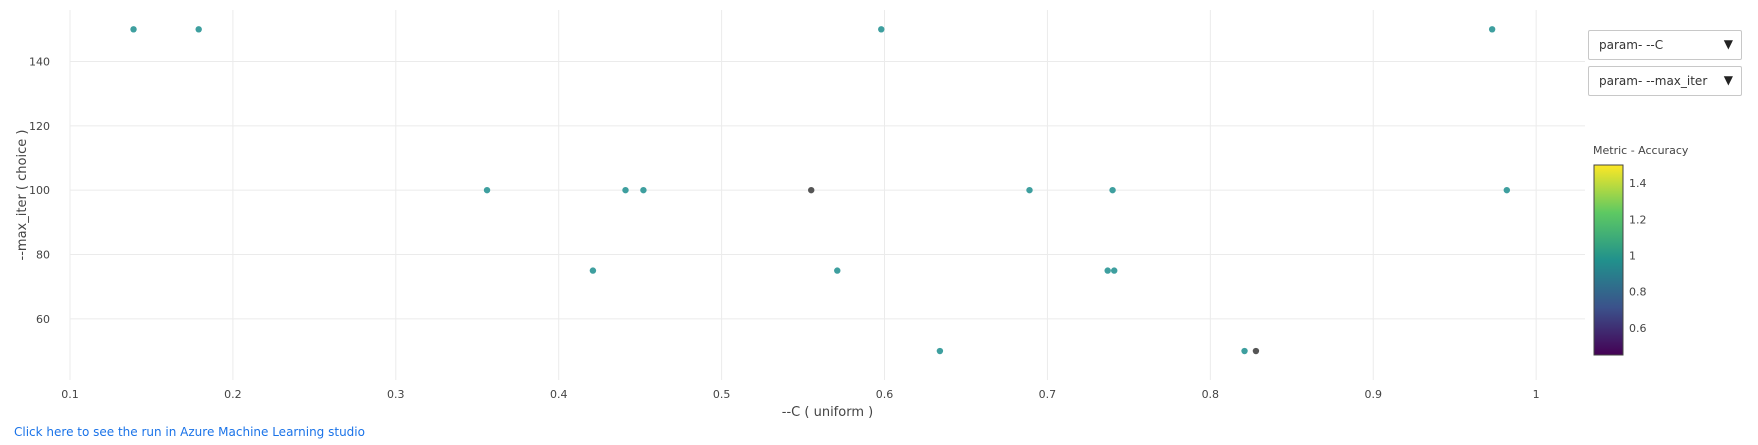 This screenshot has width=1758, height=445. What do you see at coordinates (722, 394) in the screenshot?
I see `x-tick-label: 0.5` at bounding box center [722, 394].